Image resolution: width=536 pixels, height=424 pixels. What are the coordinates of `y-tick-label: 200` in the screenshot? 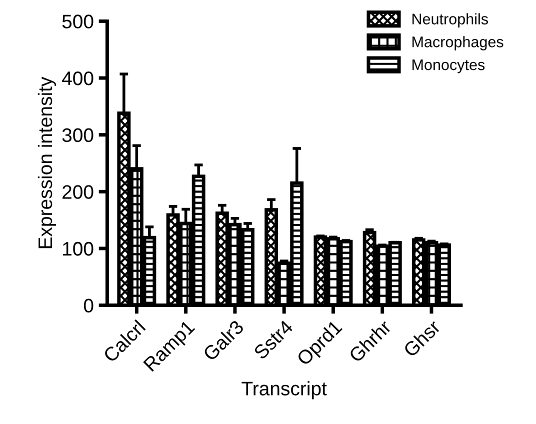 It's located at (78, 192).